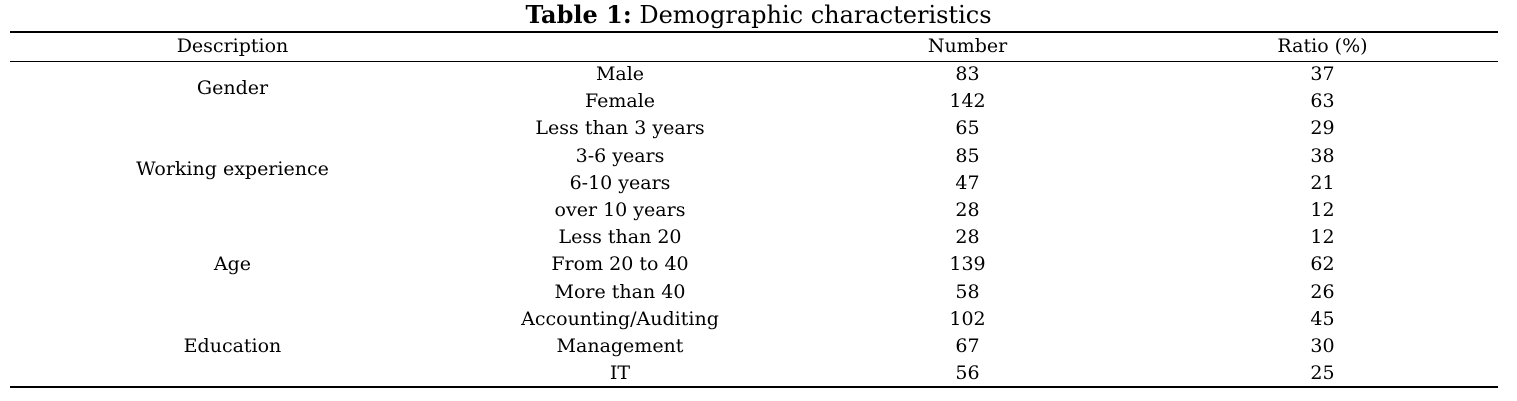  What do you see at coordinates (232, 88) in the screenshot?
I see `group-label: Gender` at bounding box center [232, 88].